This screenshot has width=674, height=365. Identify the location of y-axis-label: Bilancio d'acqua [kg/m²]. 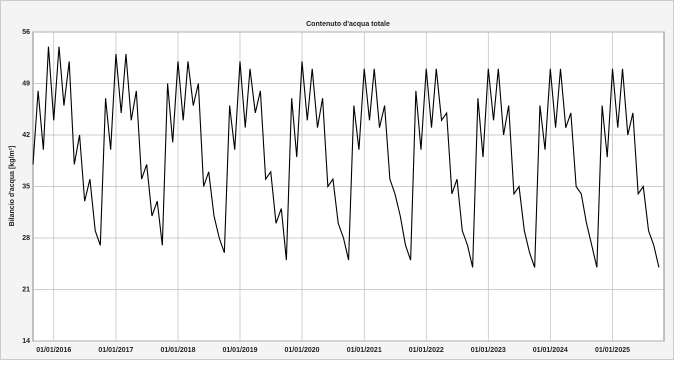
(12, 186).